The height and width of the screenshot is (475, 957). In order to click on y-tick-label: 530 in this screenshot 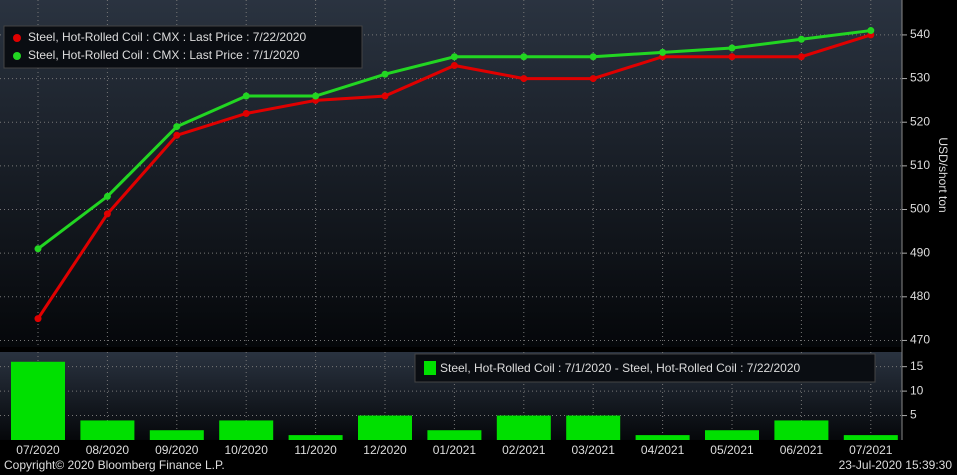, I will do `click(920, 78)`.